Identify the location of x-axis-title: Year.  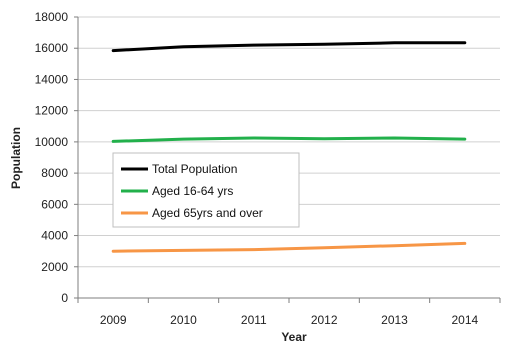
(294, 336).